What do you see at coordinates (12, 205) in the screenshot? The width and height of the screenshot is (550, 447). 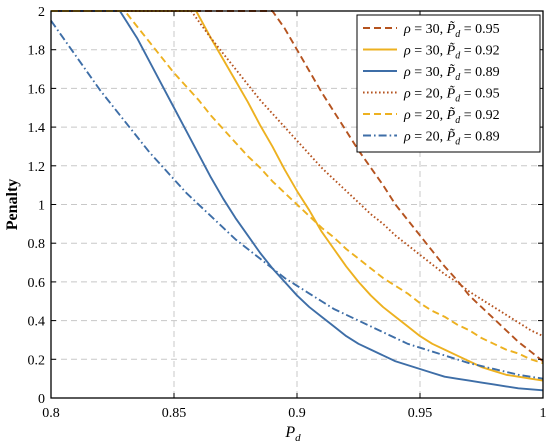 I see `y-axis-label: Penalty` at bounding box center [12, 205].